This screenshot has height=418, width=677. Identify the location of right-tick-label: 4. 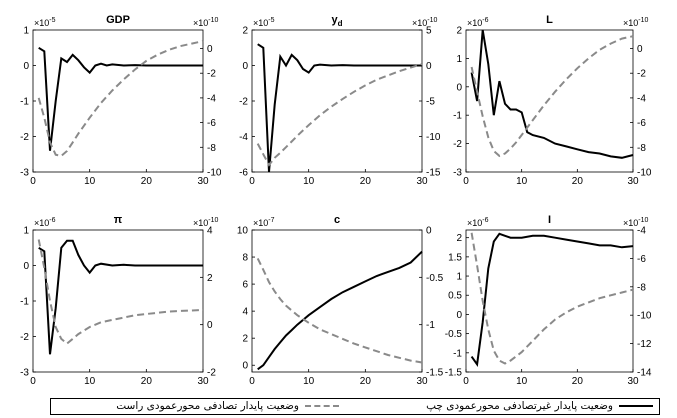
(210, 231).